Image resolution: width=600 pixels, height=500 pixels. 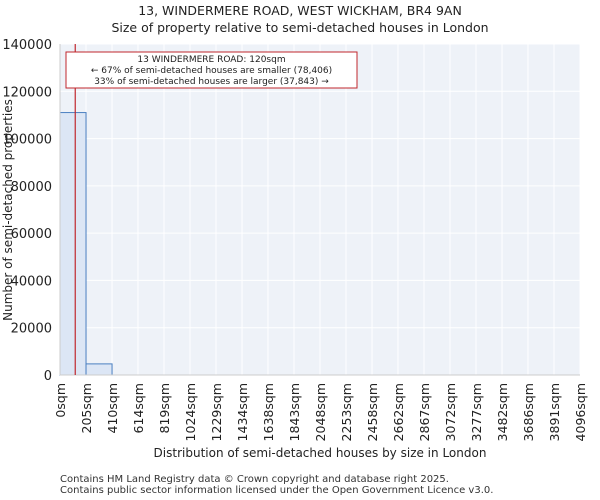 What do you see at coordinates (216, 412) in the screenshot?
I see `x-tick-label: 1229sqm` at bounding box center [216, 412].